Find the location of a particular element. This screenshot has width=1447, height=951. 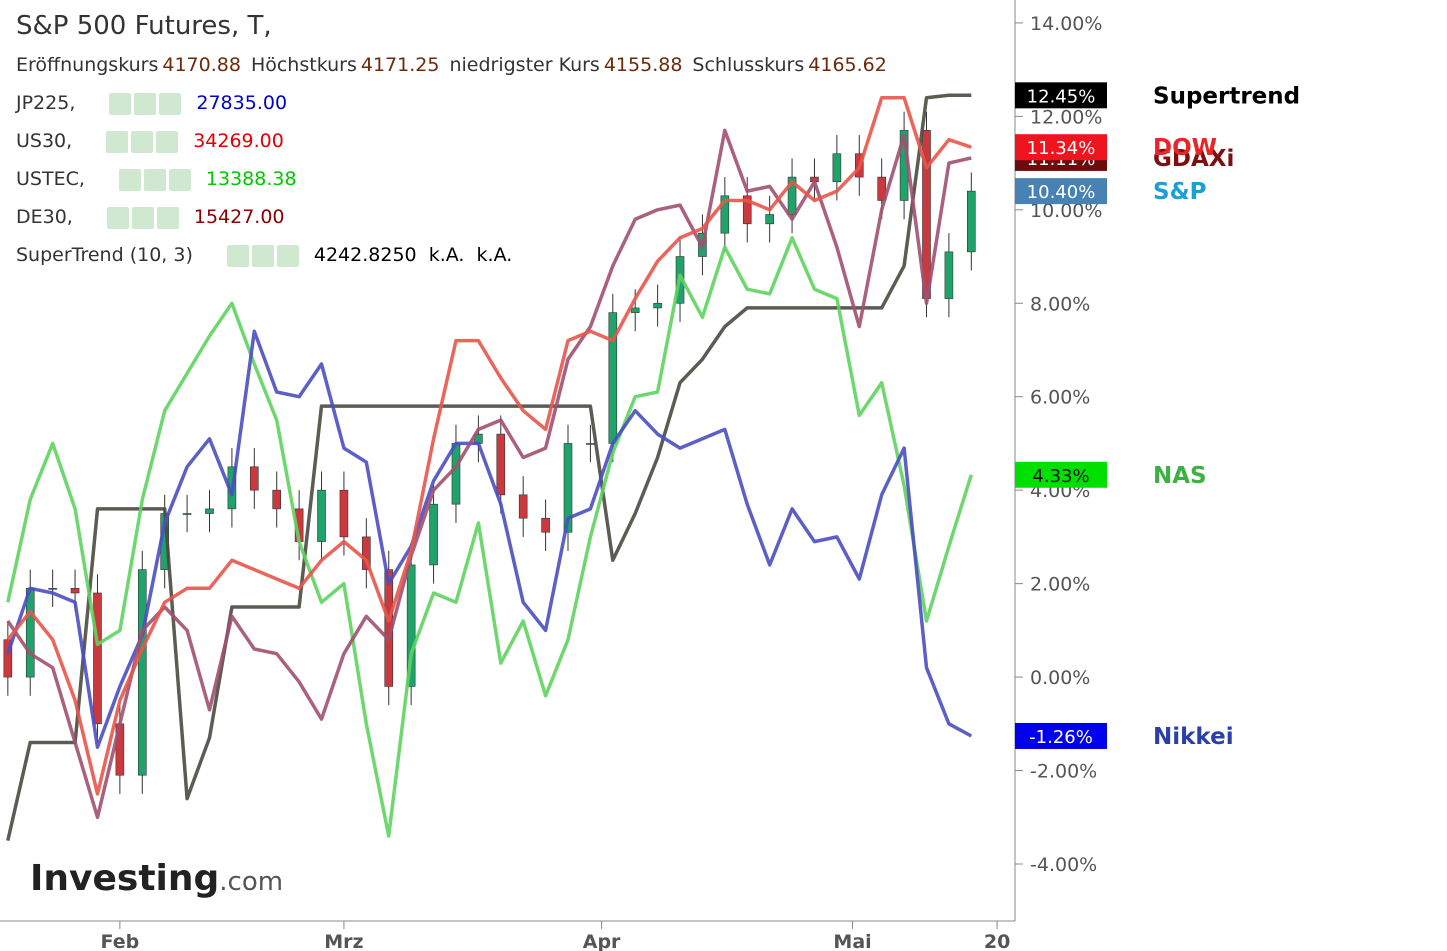

legend-value: 27835.00 is located at coordinates (242, 103).